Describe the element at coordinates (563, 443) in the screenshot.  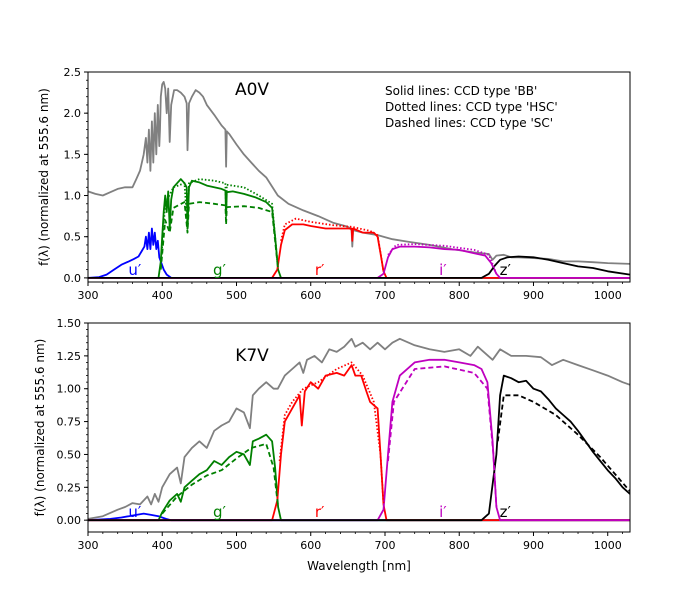
I see `series-line-z-SC` at that location.